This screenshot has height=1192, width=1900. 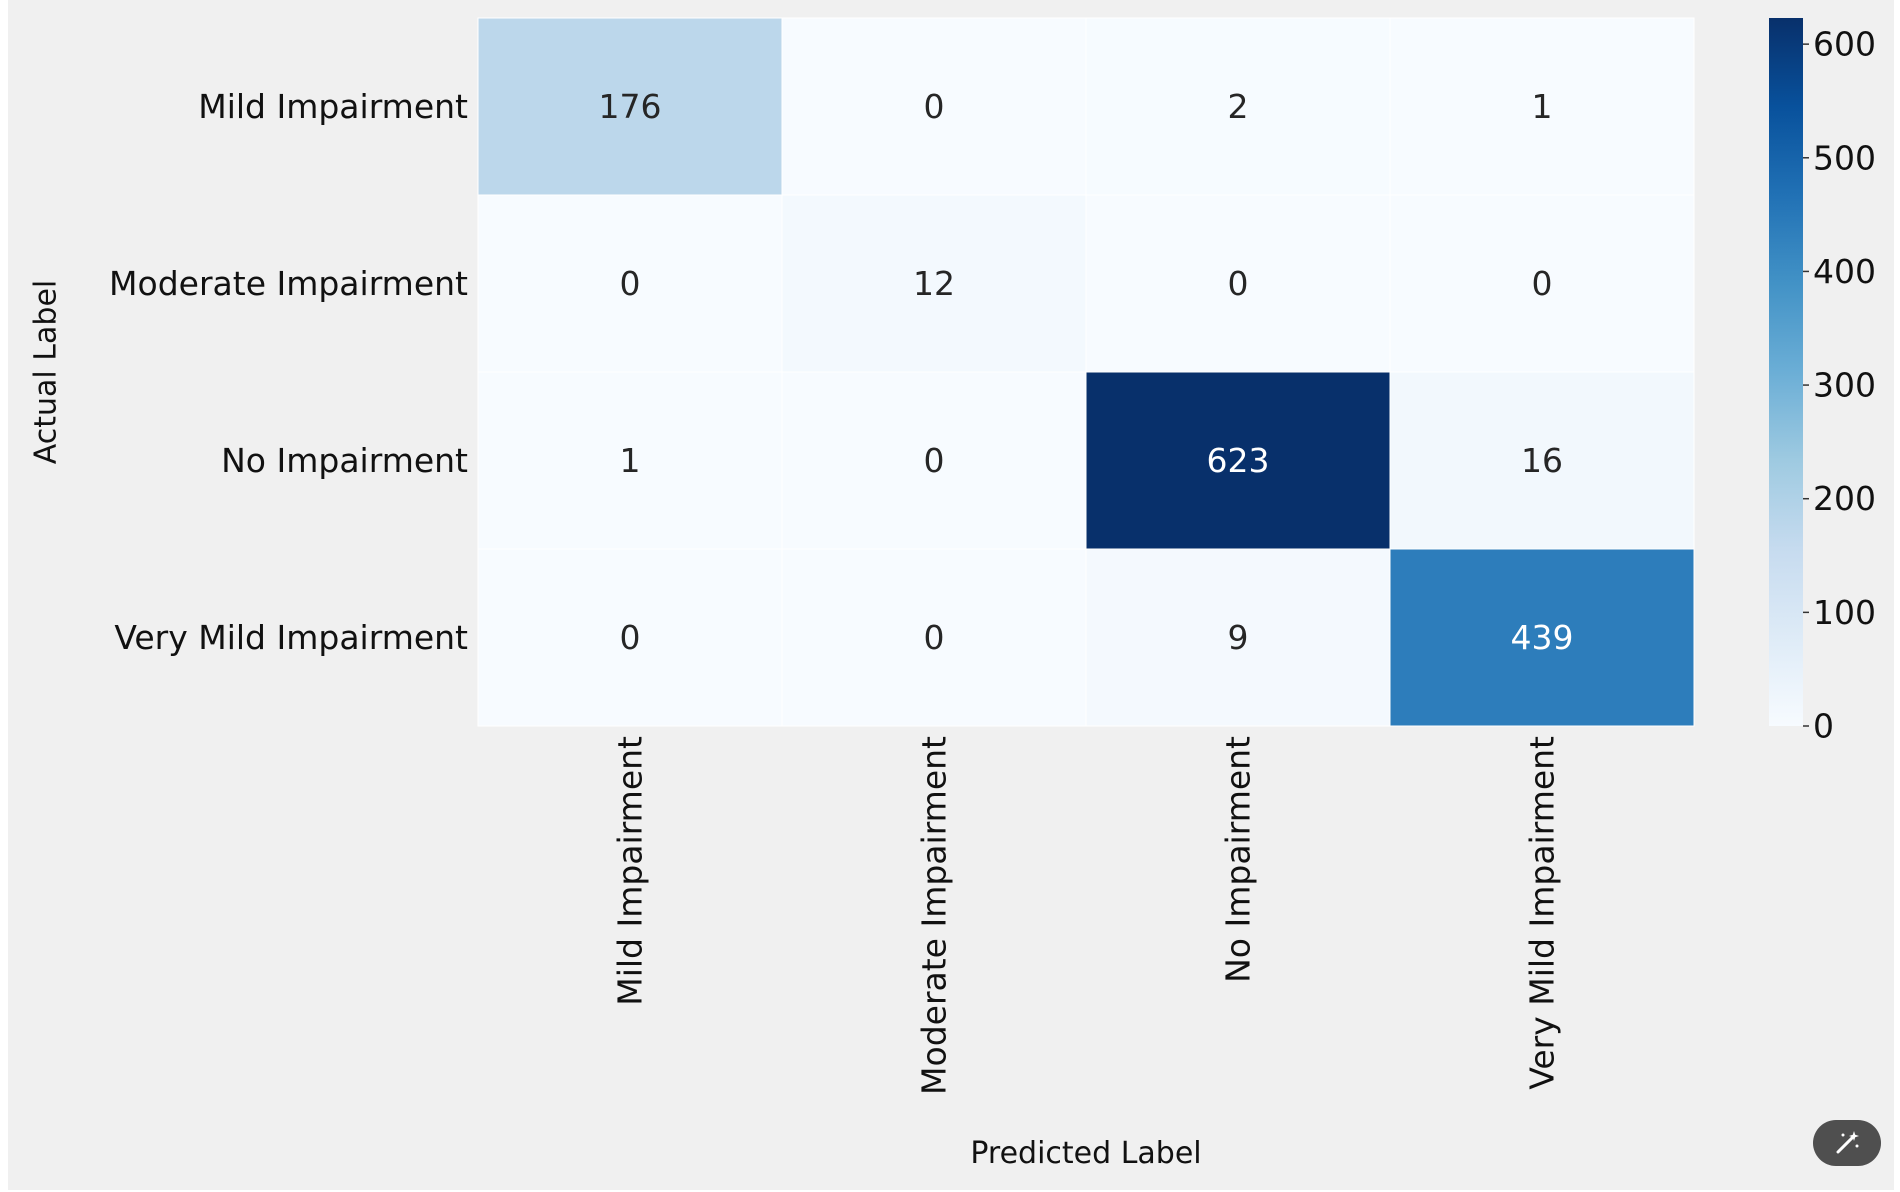 I want to click on cell-value-label: 9, so click(x=1238, y=637).